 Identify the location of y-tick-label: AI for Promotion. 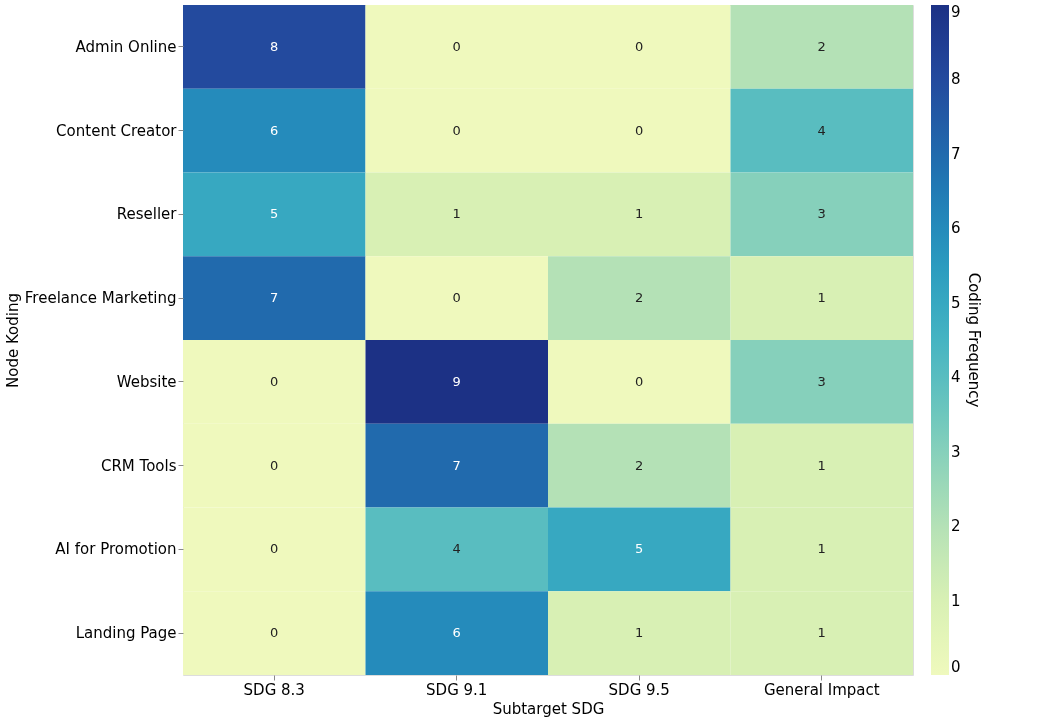
(116, 549).